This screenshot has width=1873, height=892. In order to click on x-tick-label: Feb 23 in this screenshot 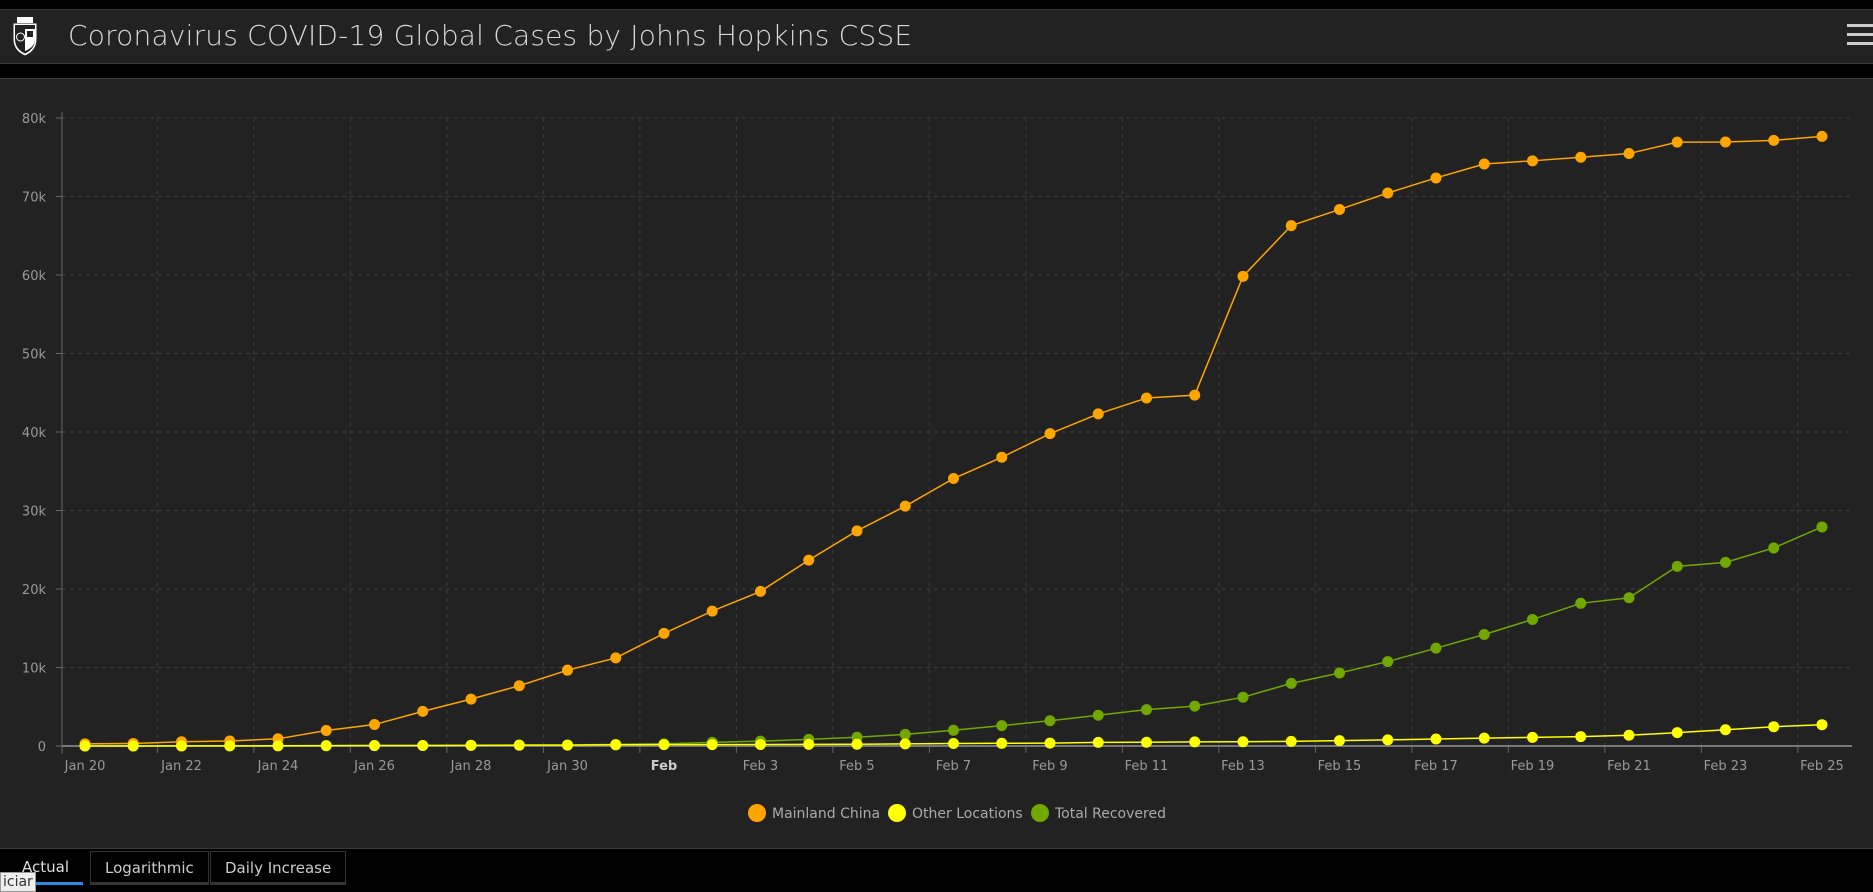, I will do `click(1726, 766)`.